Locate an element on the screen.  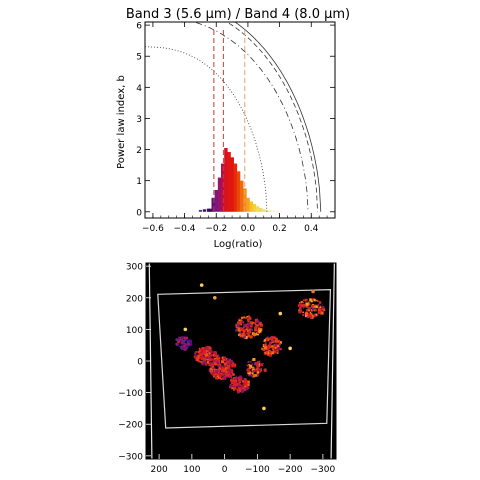
y-tick-label: −300 is located at coordinates (130, 457).